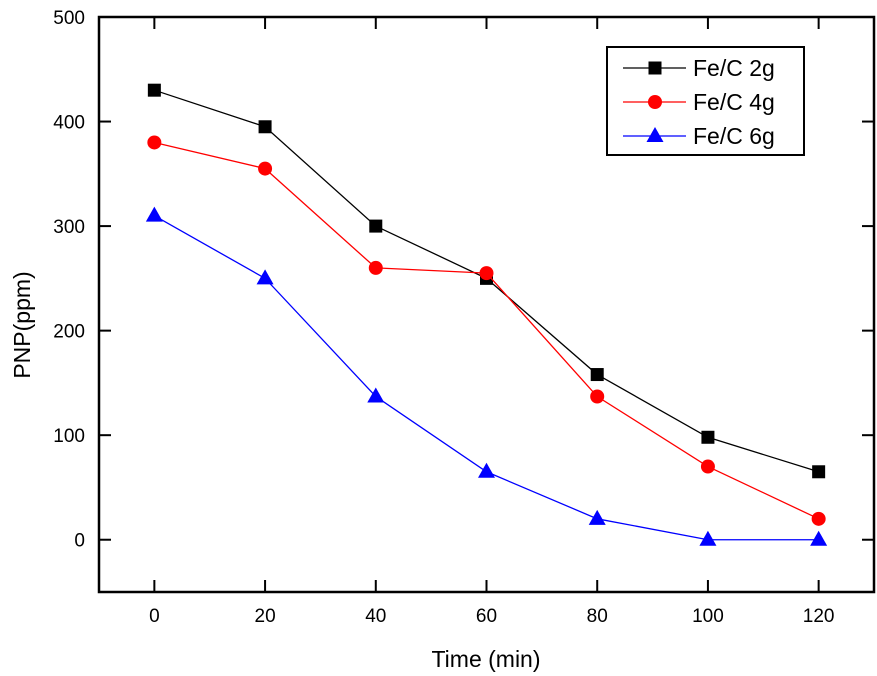 This screenshot has height=676, width=877. Describe the element at coordinates (22, 324) in the screenshot. I see `y-axis-title: PNP(ppm)` at that location.